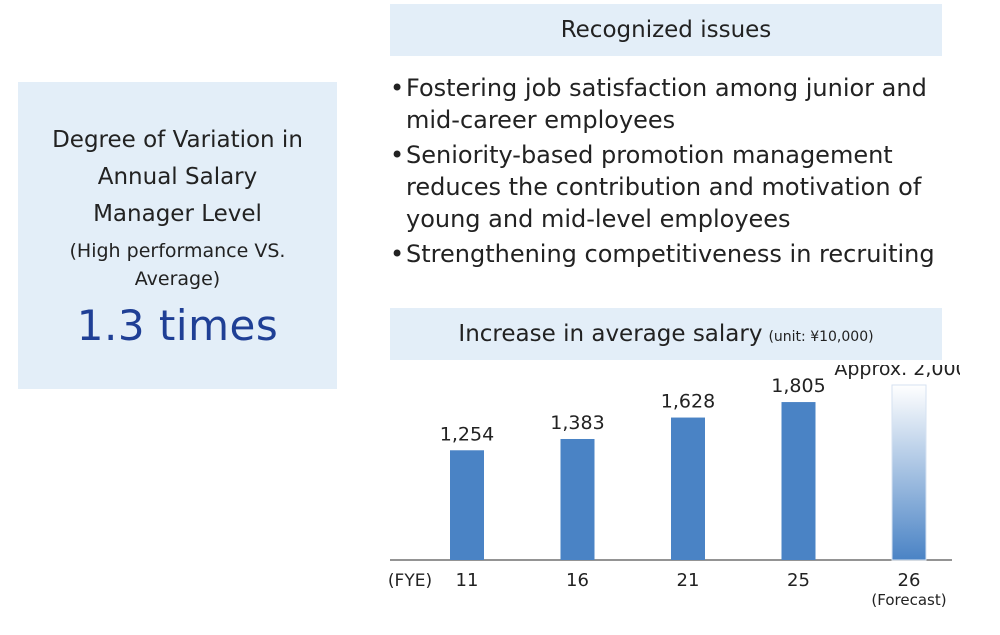 Image resolution: width=1000 pixels, height=635 pixels. I want to click on data-label-25: 1,805, so click(798, 386).